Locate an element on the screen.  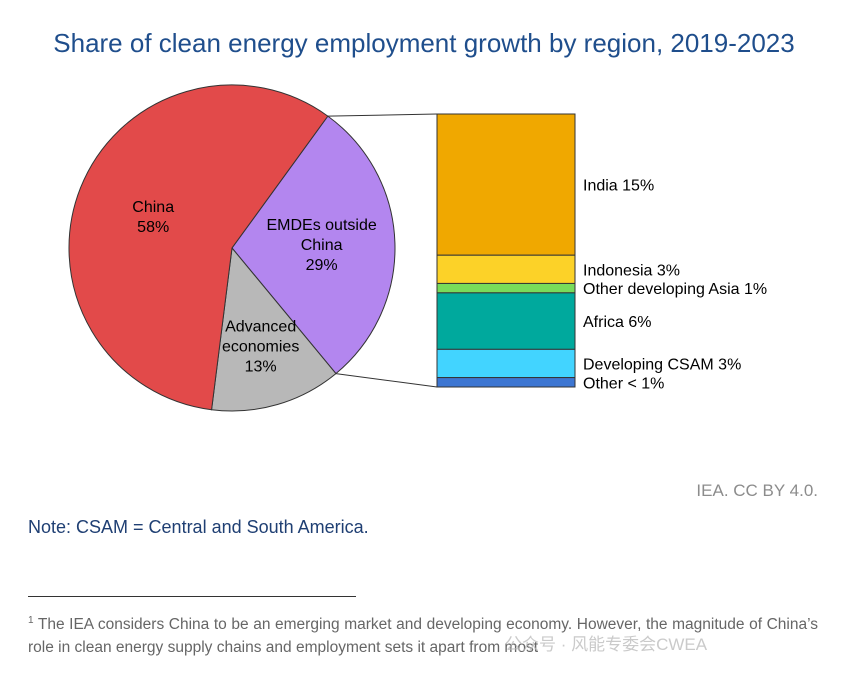
bar-label-indonesia-3: Indonesia 3% is located at coordinates (631, 270).